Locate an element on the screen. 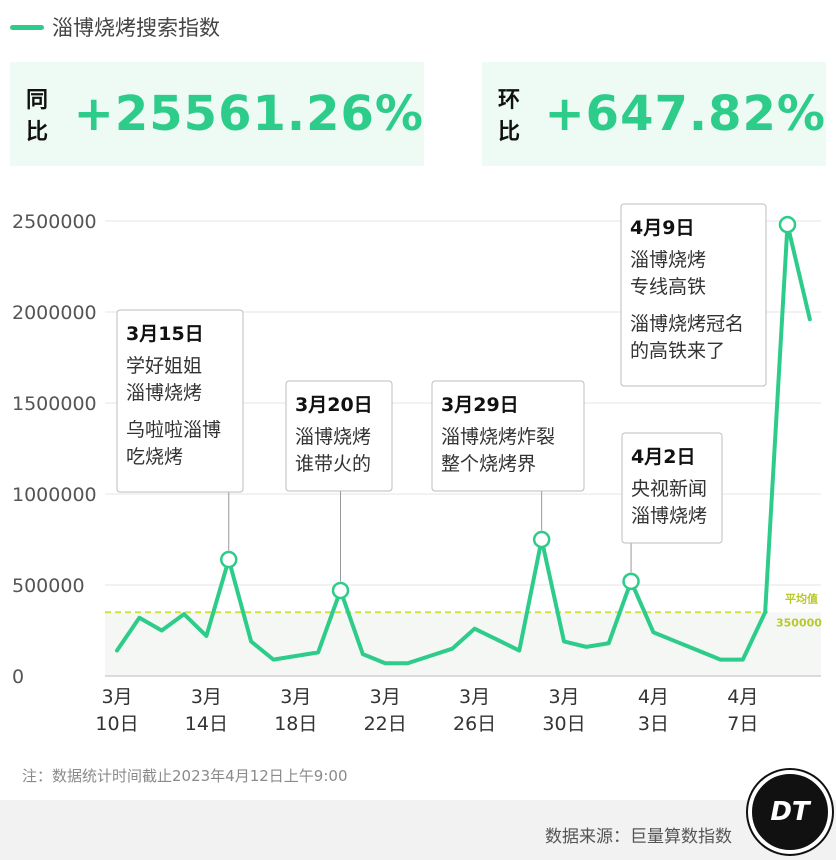 The image size is (836, 860). annotation-text: 央视新闻 is located at coordinates (669, 489).